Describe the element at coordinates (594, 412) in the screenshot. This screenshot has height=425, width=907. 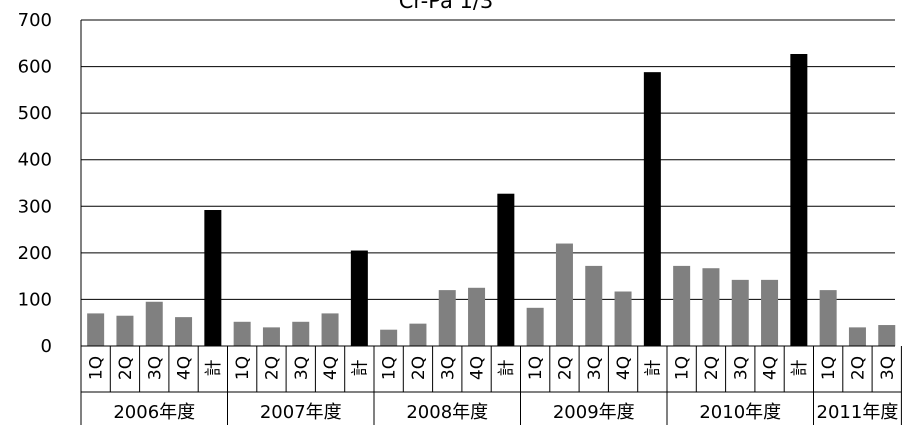
I see `group-label: 2009年度` at that location.